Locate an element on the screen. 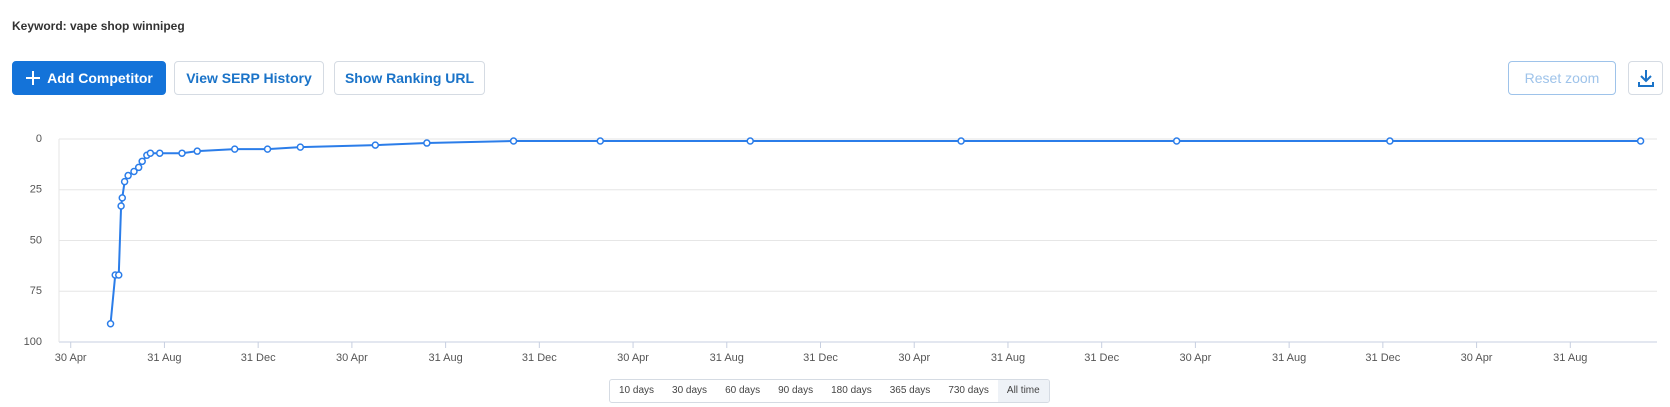 Image resolution: width=1670 pixels, height=407 pixels. button-label: Add Competitor is located at coordinates (100, 78).